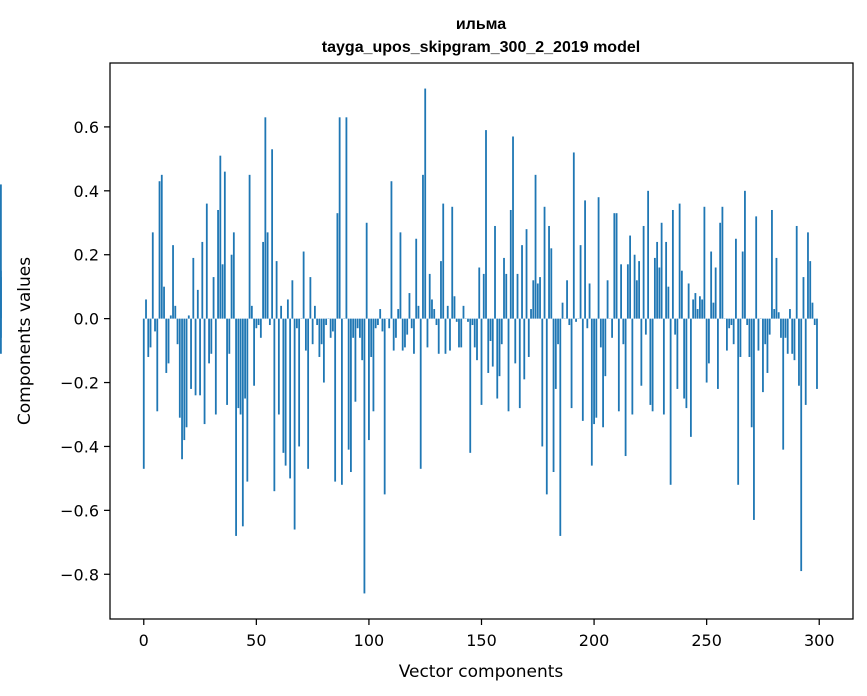 This screenshot has width=867, height=696. Describe the element at coordinates (369, 640) in the screenshot. I see `x-tick-label: 100` at that location.